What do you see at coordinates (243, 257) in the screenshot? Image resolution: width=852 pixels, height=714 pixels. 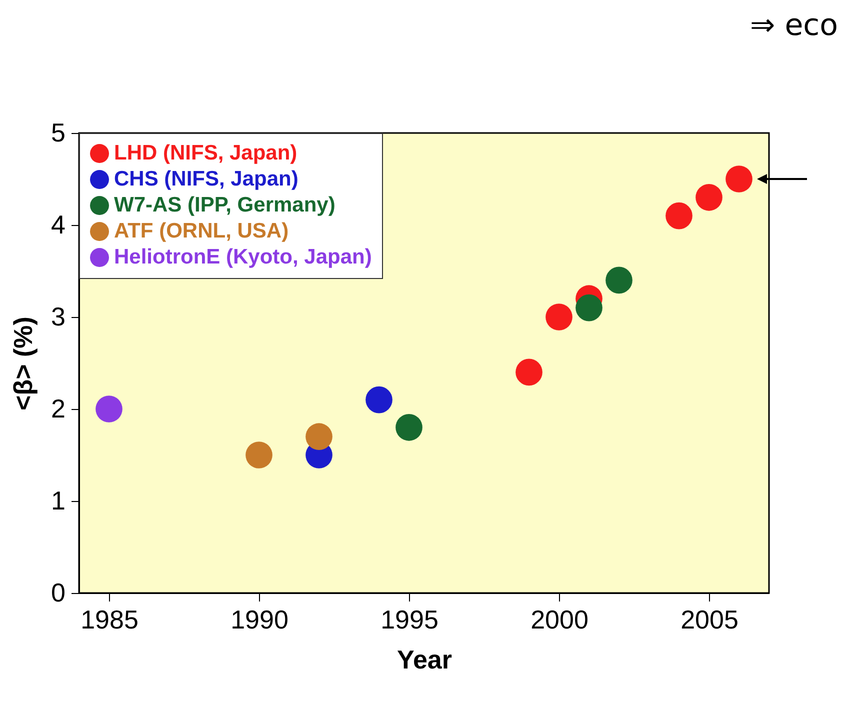 I see `legend-label: HeliotronE (Kyoto, Japan)` at bounding box center [243, 257].